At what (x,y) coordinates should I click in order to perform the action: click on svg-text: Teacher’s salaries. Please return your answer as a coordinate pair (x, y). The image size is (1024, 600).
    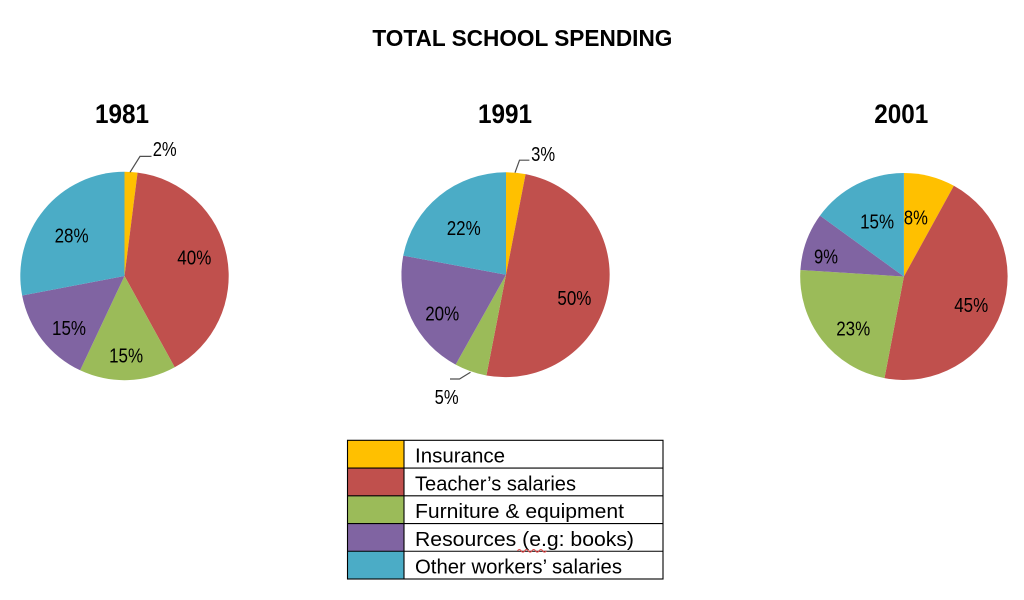
    Looking at the image, I should click on (495, 483).